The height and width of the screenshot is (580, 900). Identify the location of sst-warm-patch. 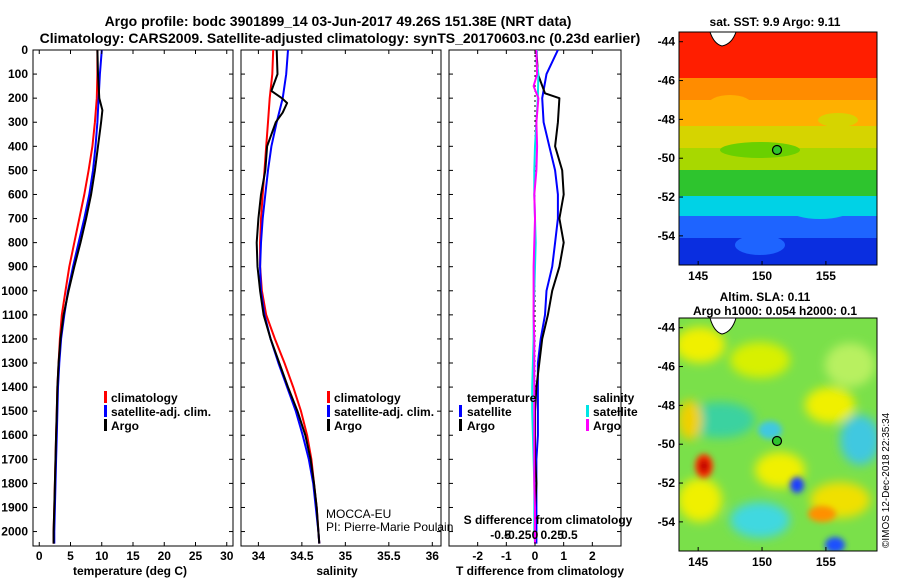
(730, 105).